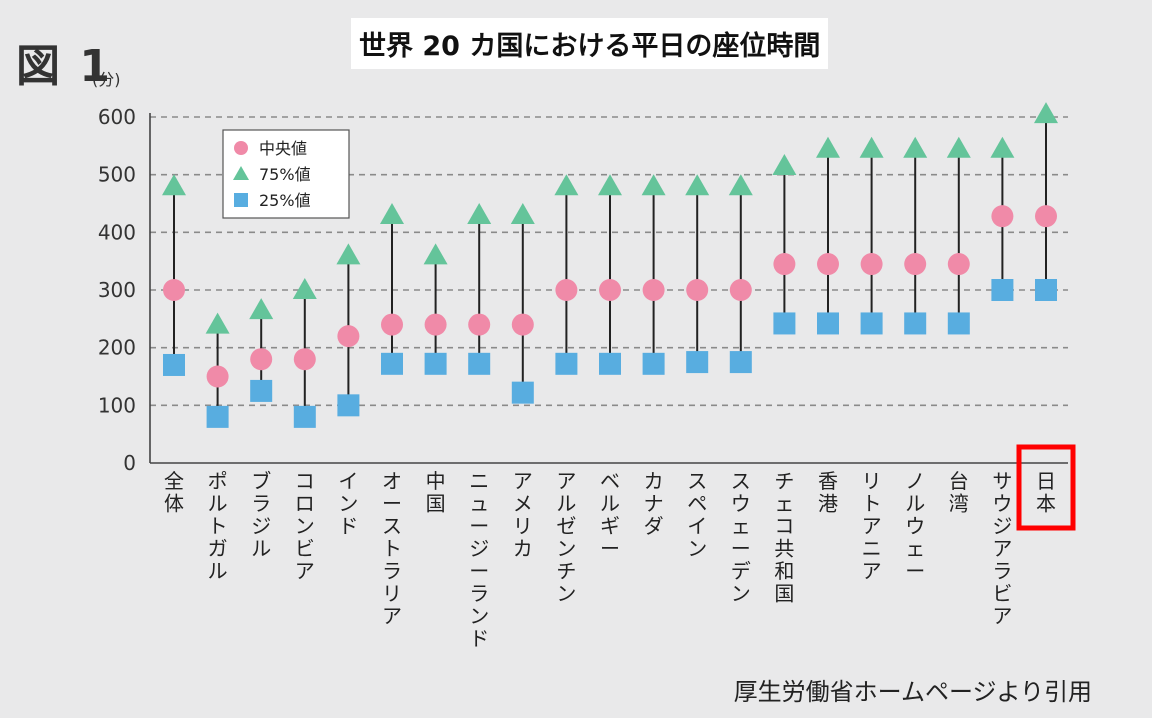 The width and height of the screenshot is (1152, 718). What do you see at coordinates (784, 537) in the screenshot?
I see `category-label: チェコ共和国` at bounding box center [784, 537].